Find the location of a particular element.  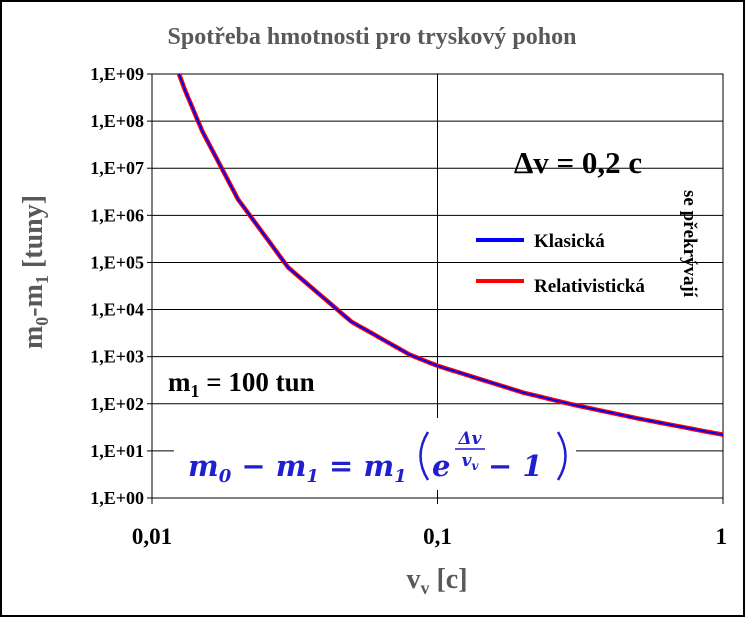

legend-label-relativisticka: Relativistická is located at coordinates (589, 286).